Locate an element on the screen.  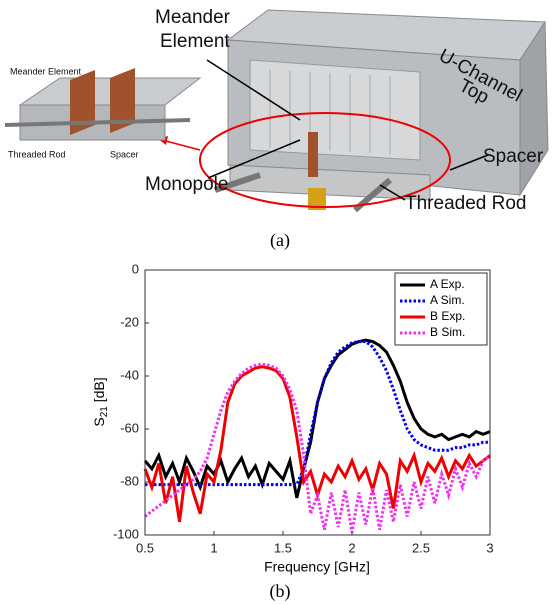
y-tick-label: -20 is located at coordinates (129, 321).